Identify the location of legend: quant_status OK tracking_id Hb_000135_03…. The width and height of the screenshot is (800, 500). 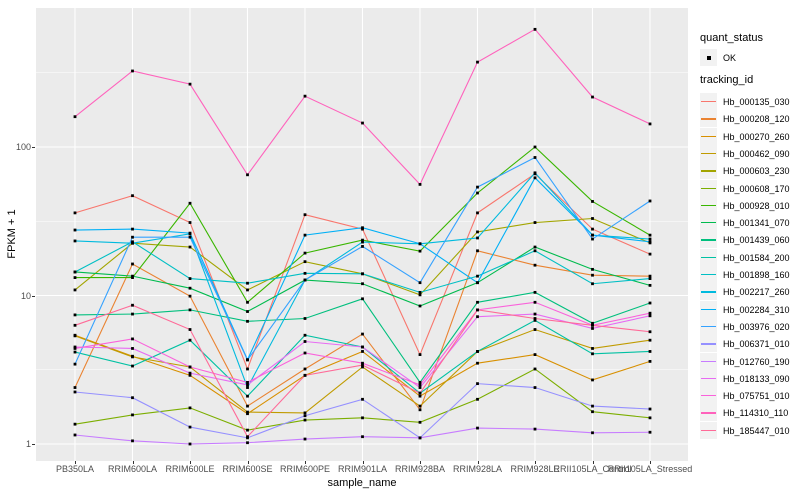
(750, 250).